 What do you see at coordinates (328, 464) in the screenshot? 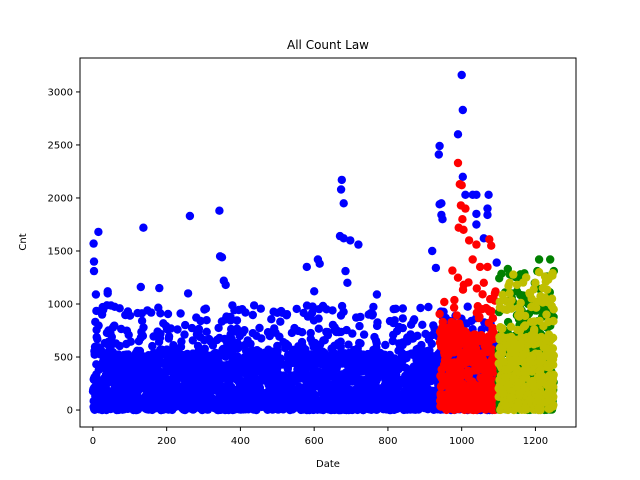
I see `x-axis-label: Date` at bounding box center [328, 464].